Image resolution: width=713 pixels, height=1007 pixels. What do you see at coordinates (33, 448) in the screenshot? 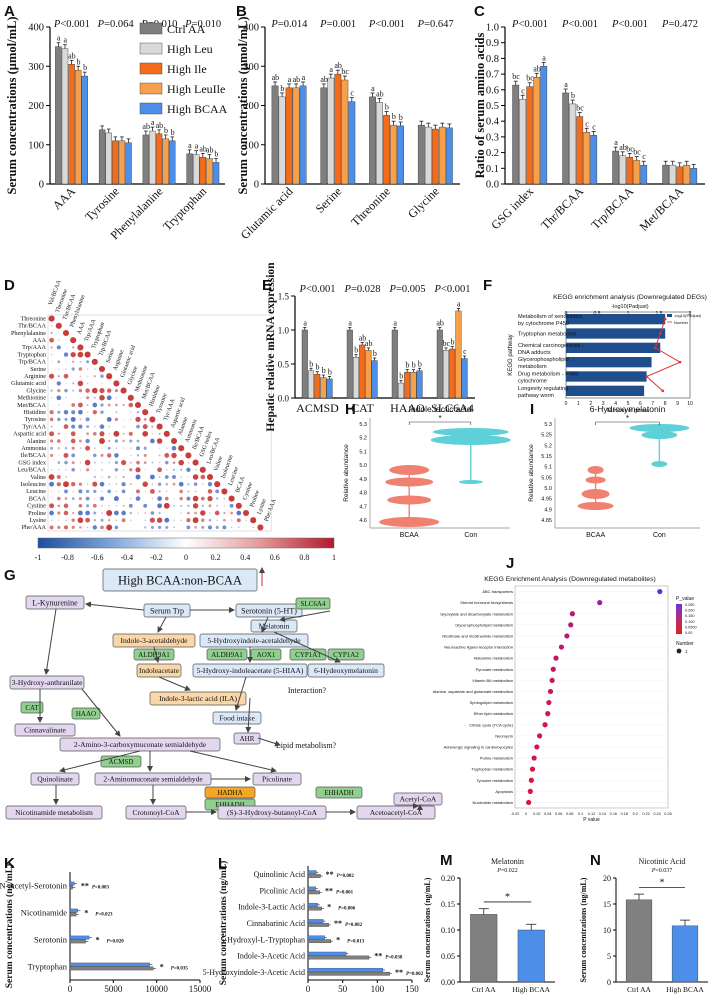
I see `heatmap-row-label: Ammonia` at bounding box center [33, 448].